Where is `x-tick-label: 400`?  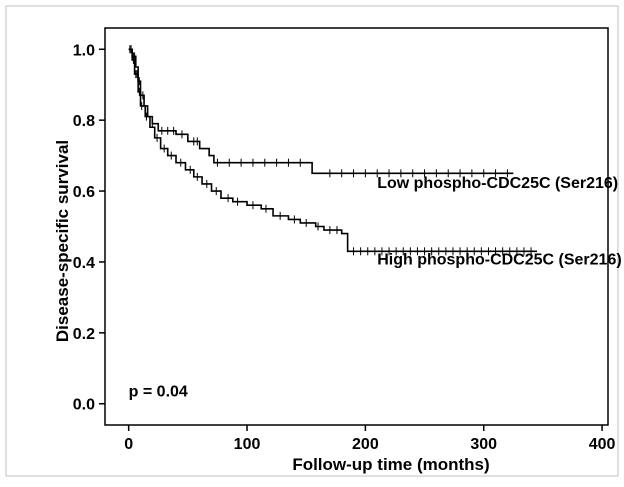 x-tick-label: 400 is located at coordinates (602, 444).